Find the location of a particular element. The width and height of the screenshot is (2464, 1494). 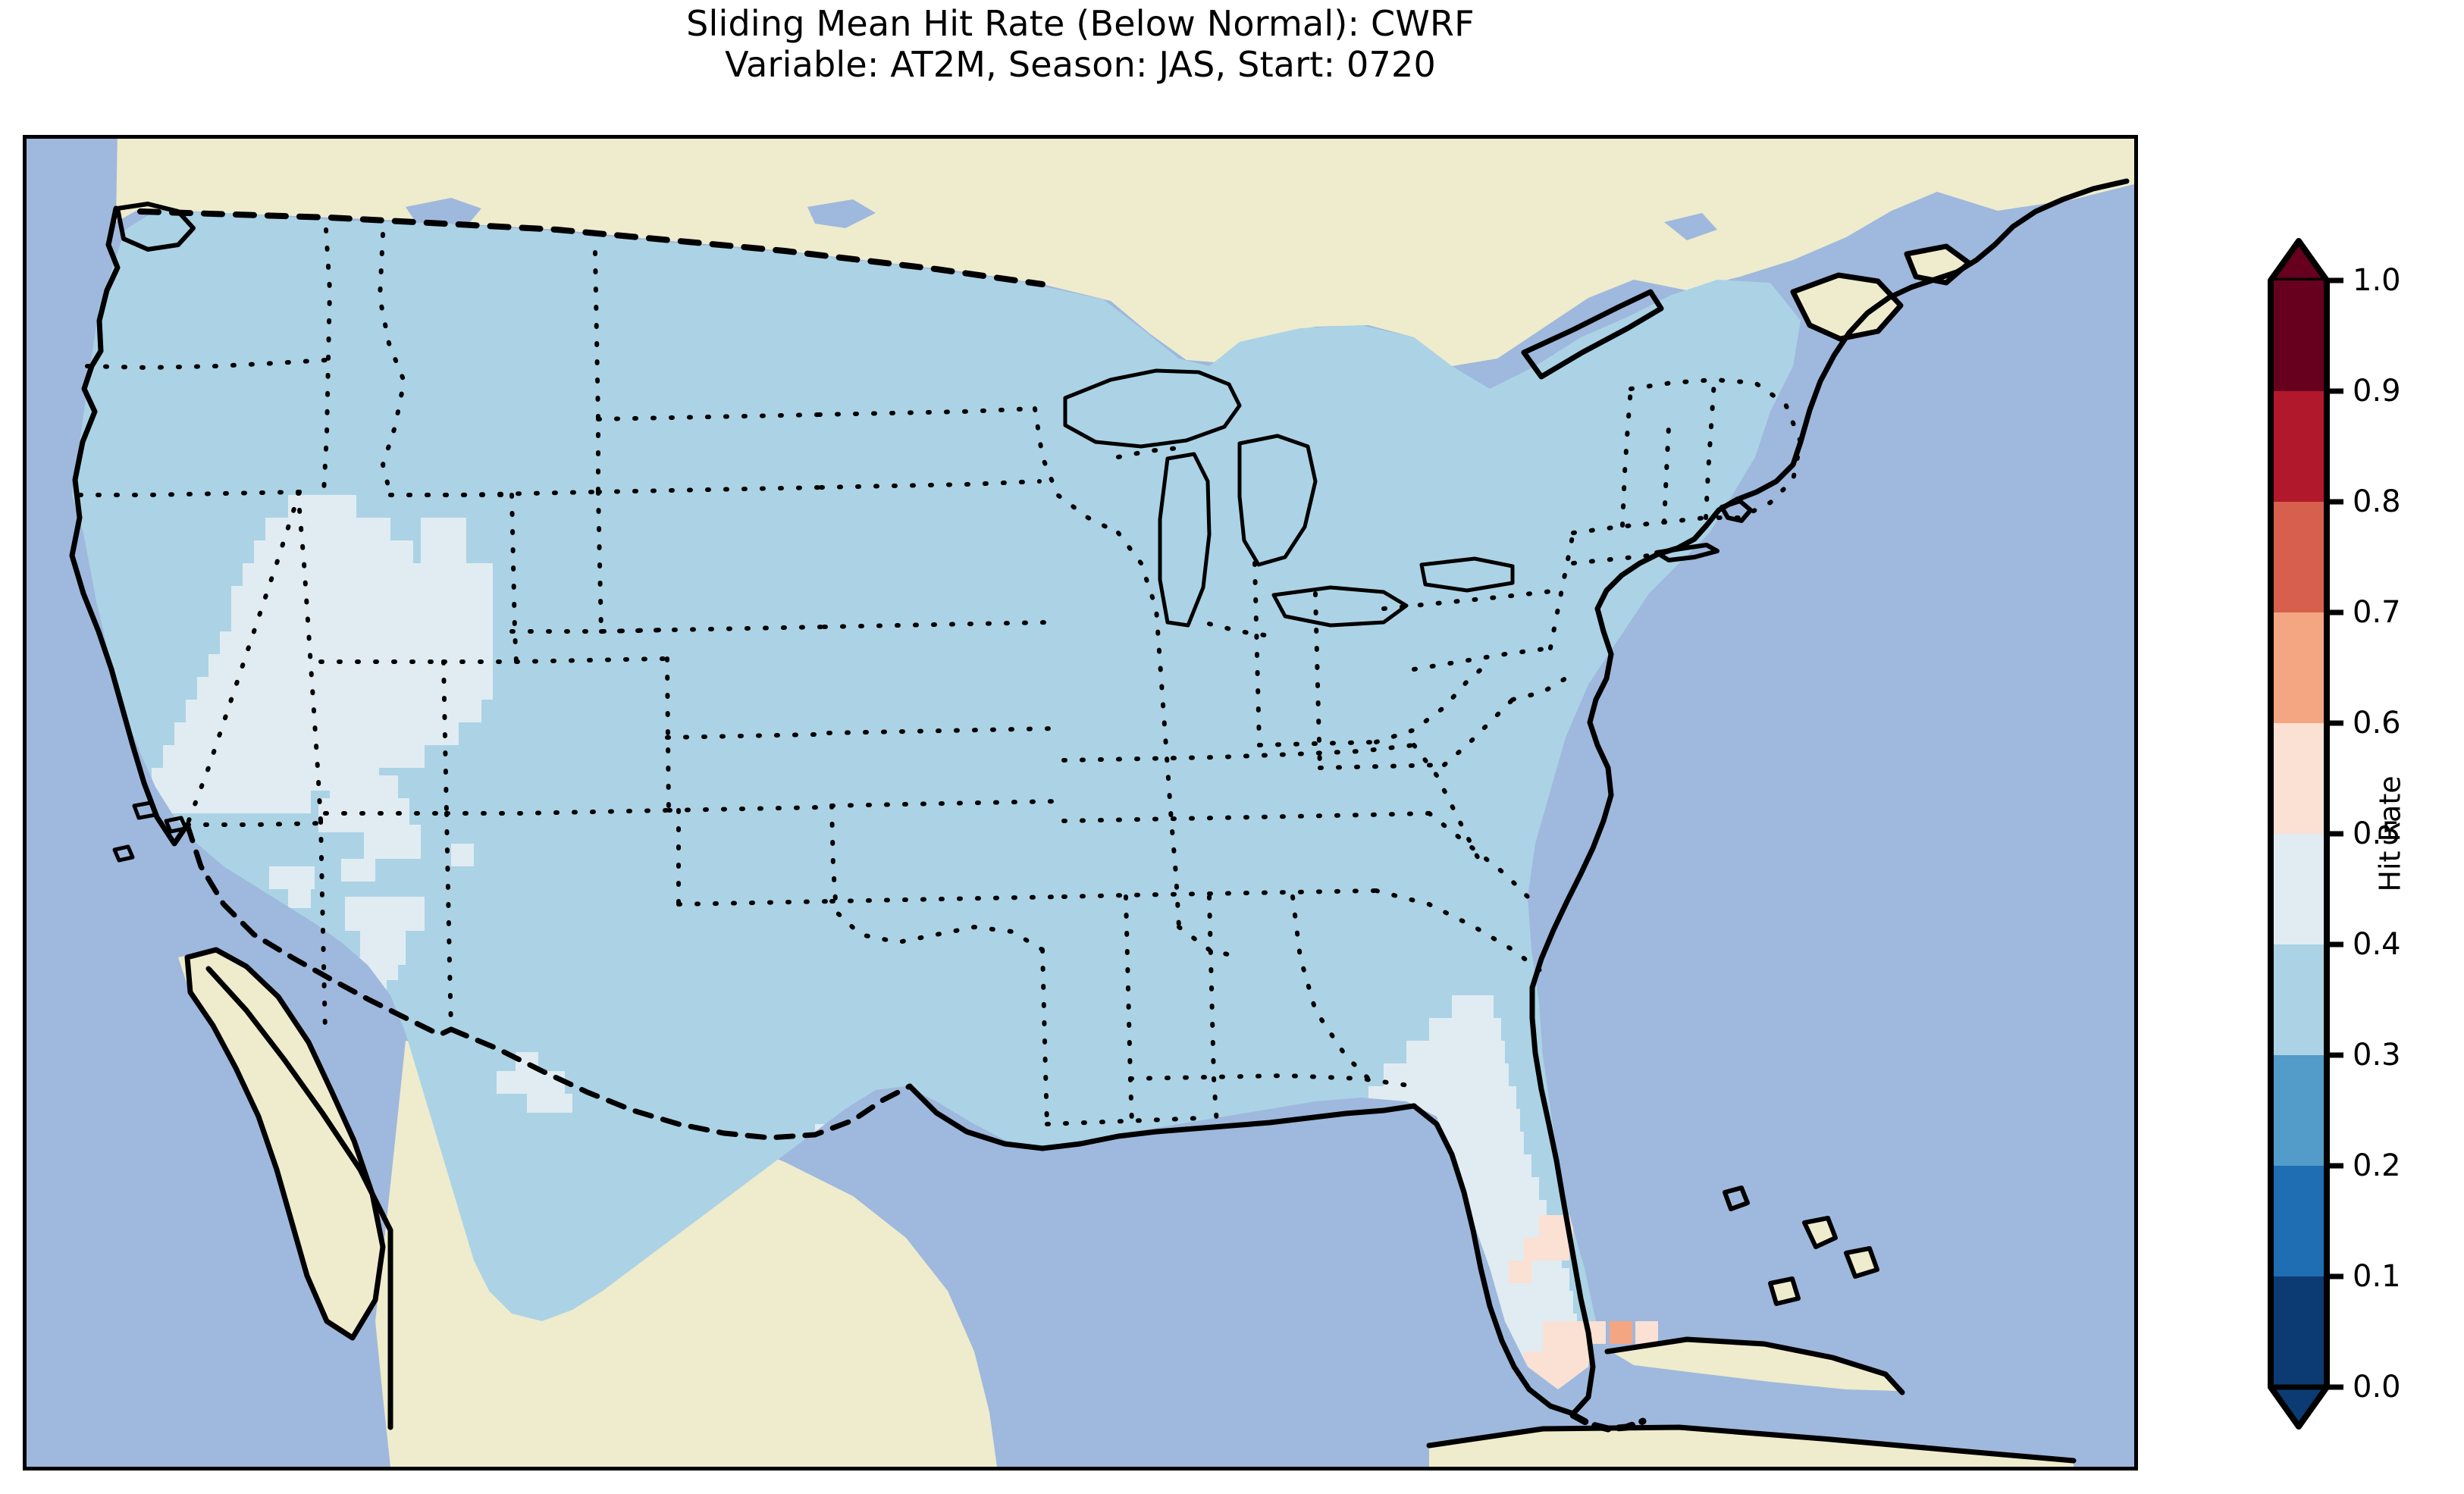

colorbar-axis-label: Hit Rate is located at coordinates (2391, 833).